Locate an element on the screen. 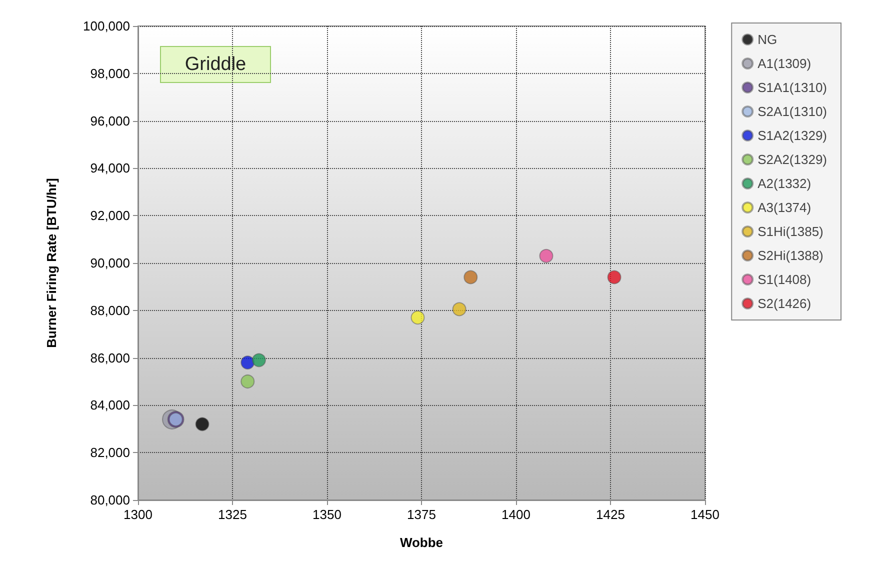 Image resolution: width=869 pixels, height=581 pixels. y-tick-label: 84,000 is located at coordinates (110, 405).